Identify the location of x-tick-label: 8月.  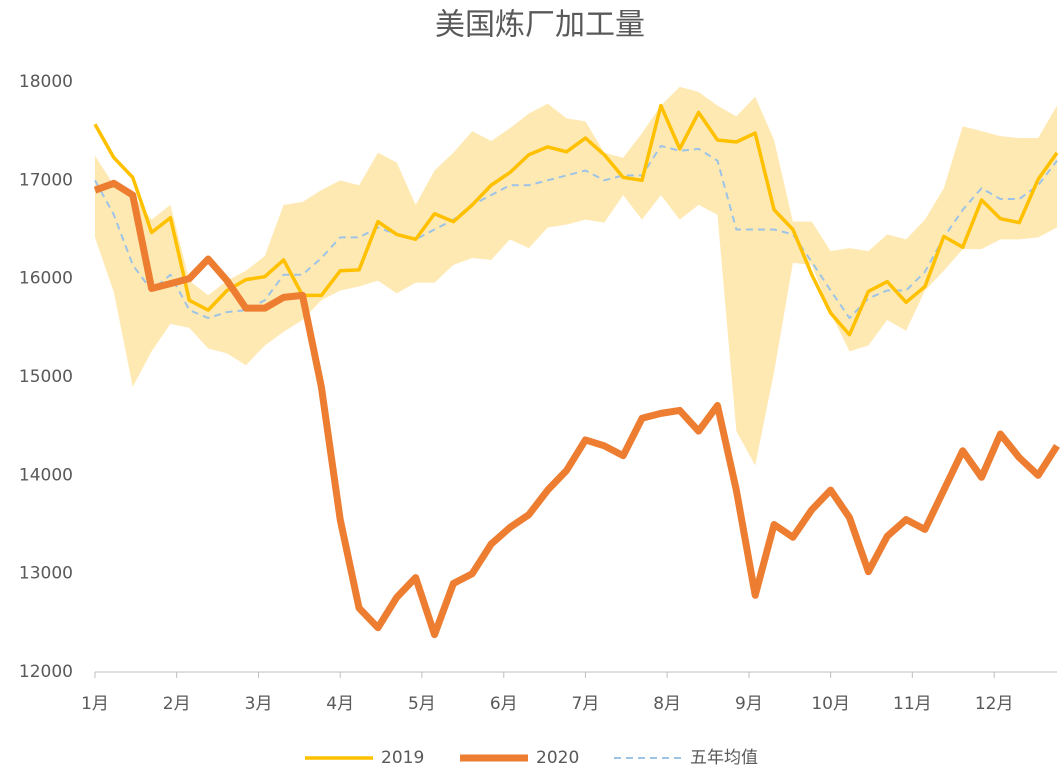
(667, 704).